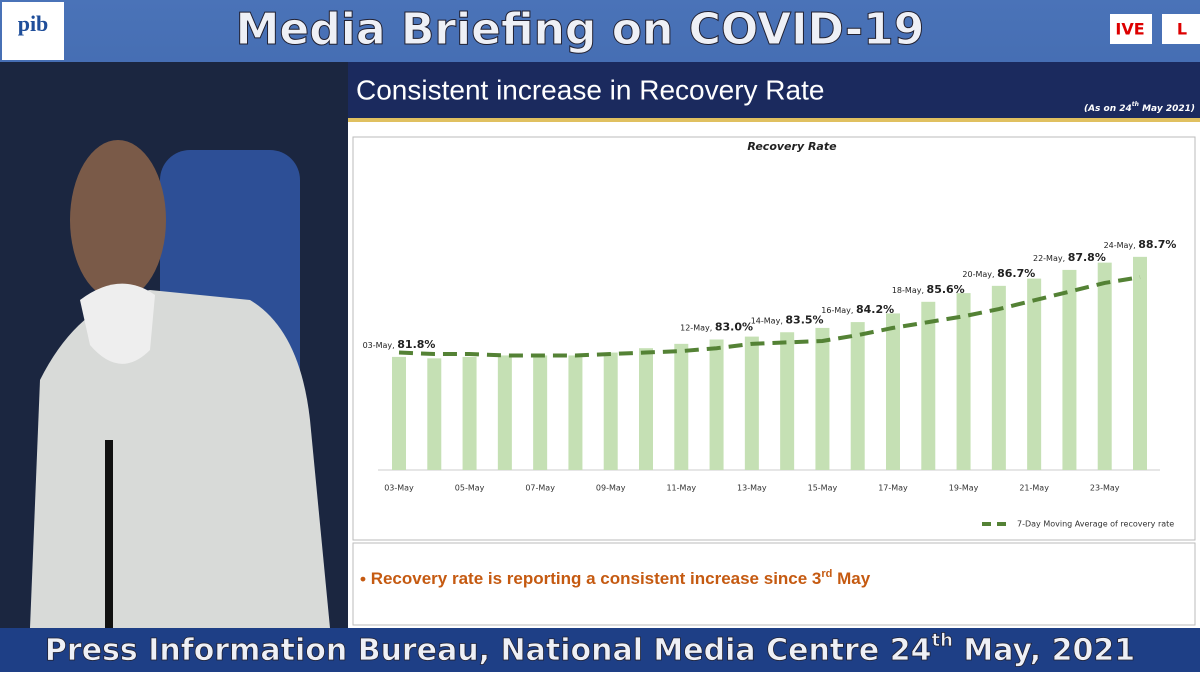  What do you see at coordinates (823, 488) in the screenshot?
I see `x-tick-label: 15-May` at bounding box center [823, 488].